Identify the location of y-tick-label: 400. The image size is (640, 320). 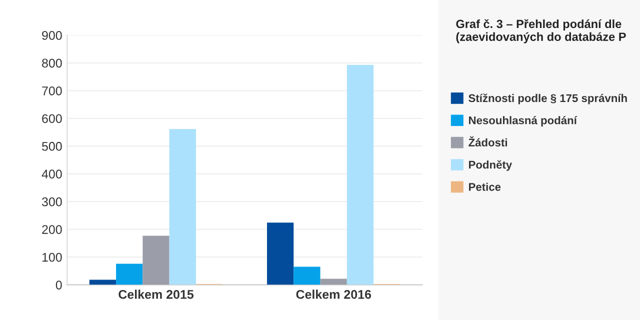
(52, 174).